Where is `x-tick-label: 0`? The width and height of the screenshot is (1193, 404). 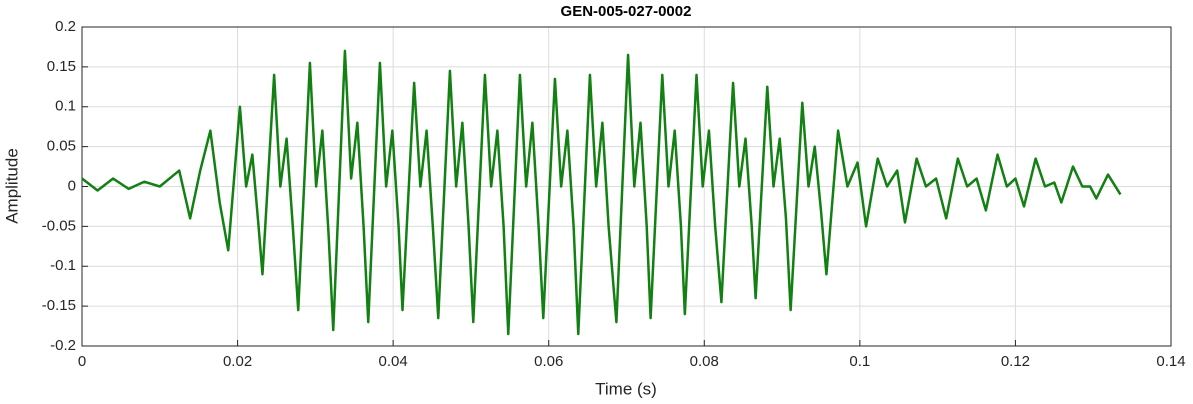 x-tick-label: 0 is located at coordinates (82, 361).